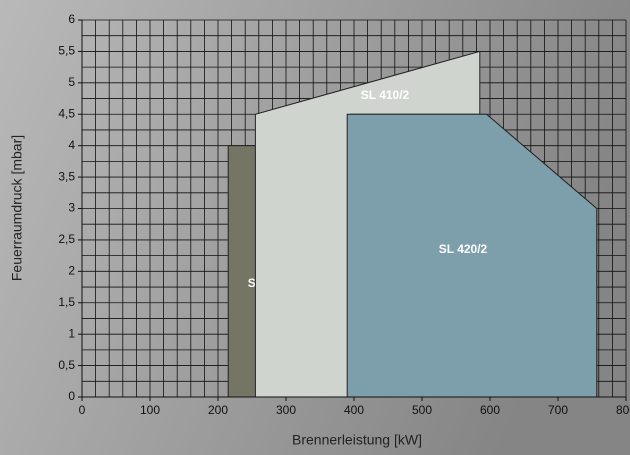 This screenshot has height=455, width=630. What do you see at coordinates (71, 145) in the screenshot?
I see `y-tick-label: 4` at bounding box center [71, 145].